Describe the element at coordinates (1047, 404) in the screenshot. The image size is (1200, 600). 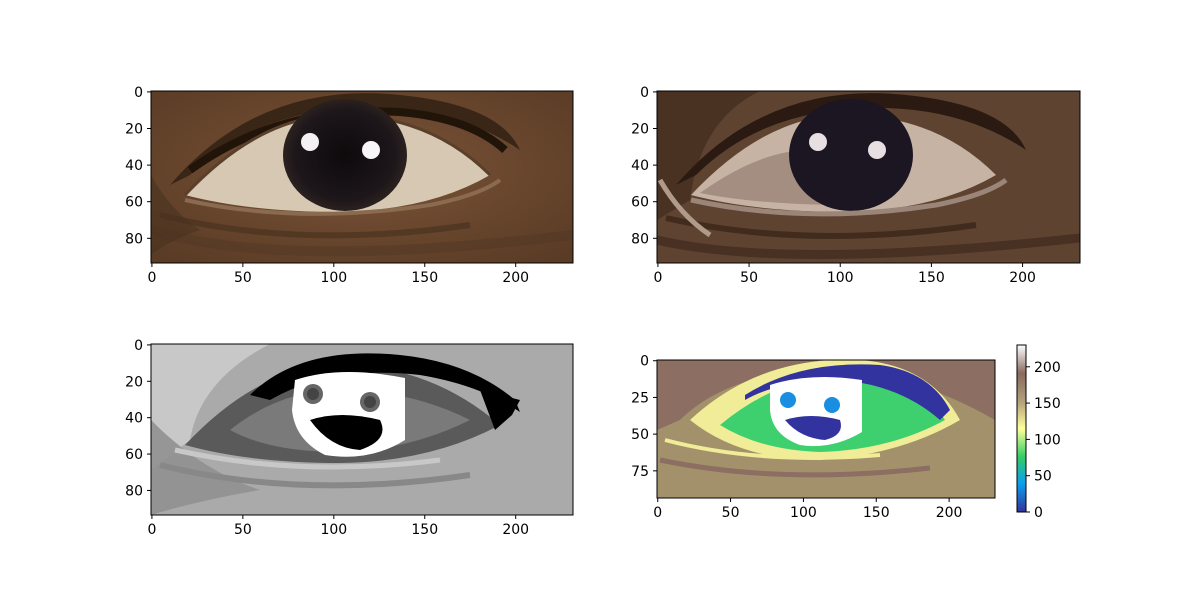
I see `colorbar-tick-label: 150` at that location.